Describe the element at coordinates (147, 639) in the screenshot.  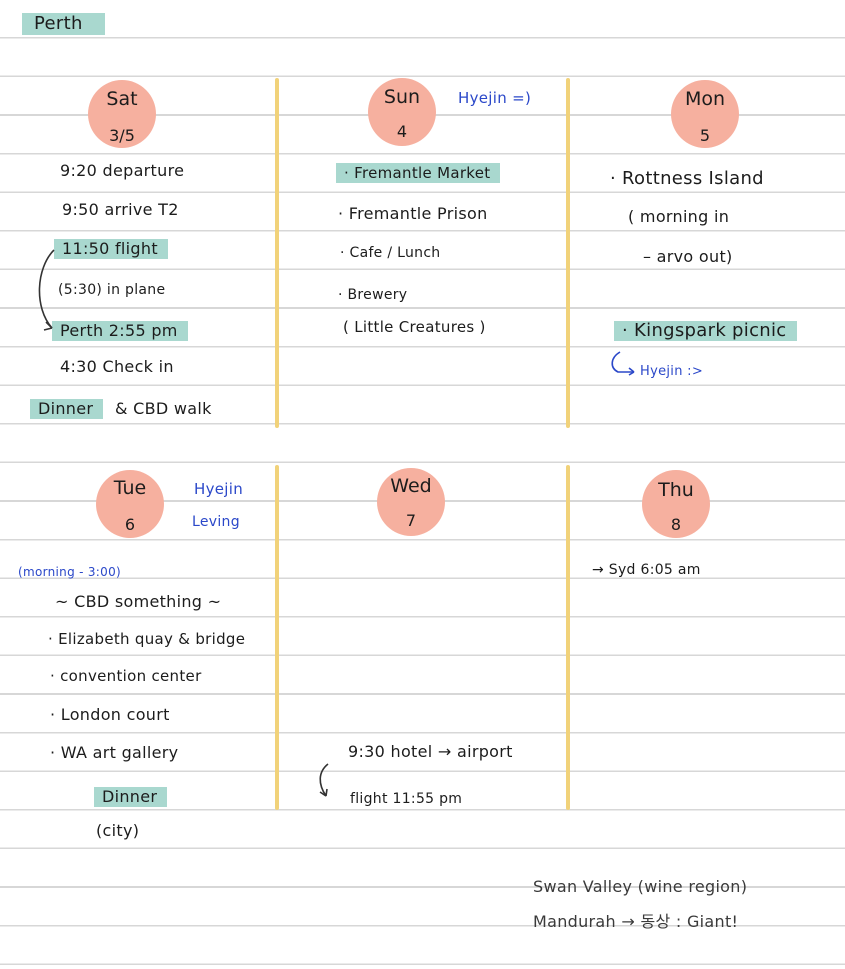
I see `tue-item: · Elizabeth quay & bridge` at that location.